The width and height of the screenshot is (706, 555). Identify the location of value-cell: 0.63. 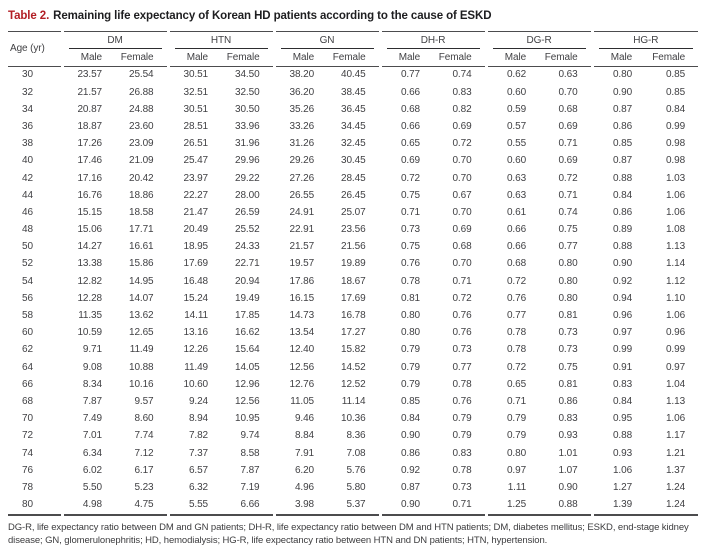
(568, 75).